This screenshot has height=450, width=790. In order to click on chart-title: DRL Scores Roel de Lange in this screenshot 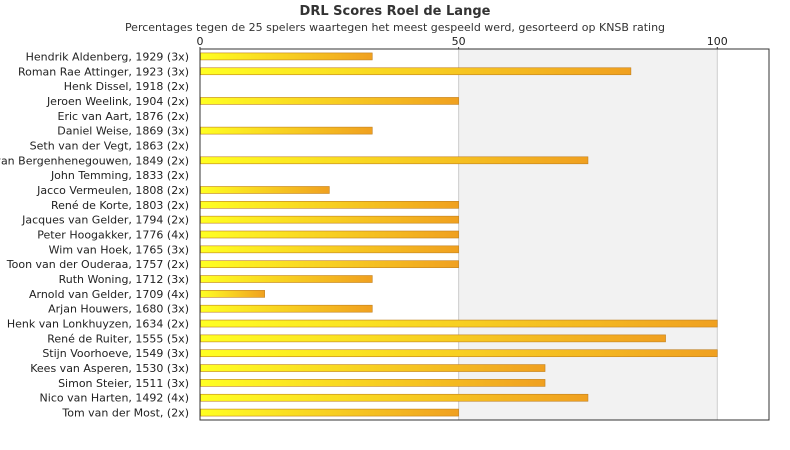, I will do `click(395, 11)`.